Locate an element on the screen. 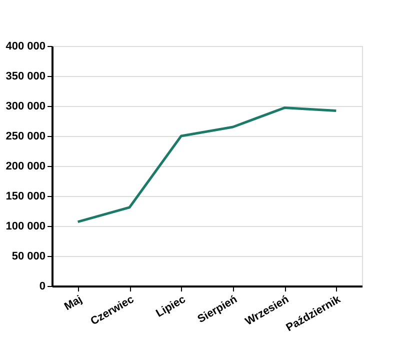 Image resolution: width=400 pixels, height=350 pixels. y-tick-label: 0 is located at coordinates (42, 286).